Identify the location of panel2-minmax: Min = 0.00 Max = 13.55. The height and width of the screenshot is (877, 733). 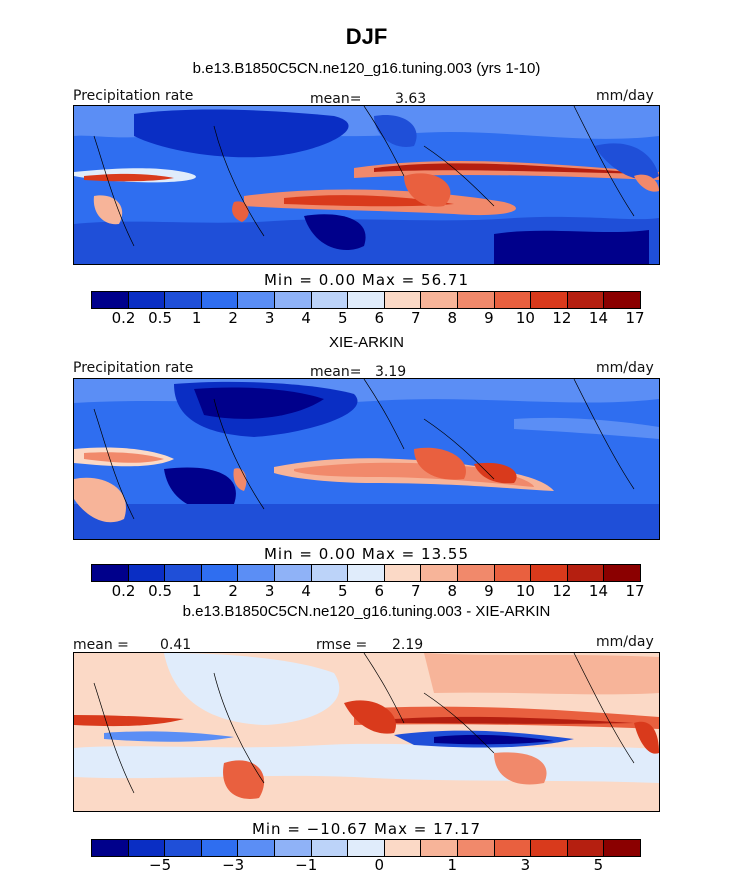
(366, 554).